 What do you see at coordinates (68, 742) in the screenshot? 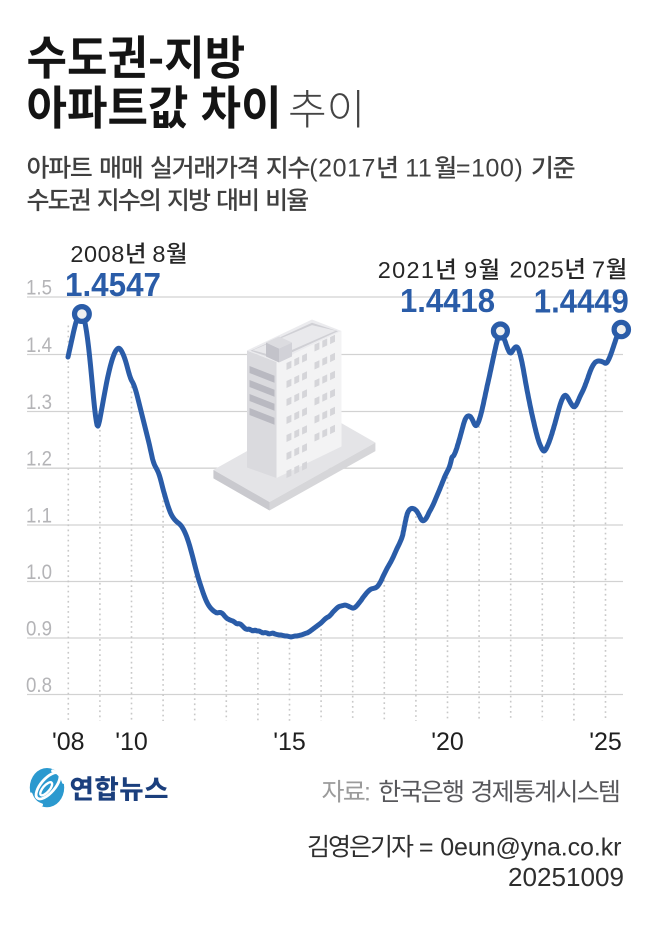
I see `svg-text: '08` at bounding box center [68, 742].